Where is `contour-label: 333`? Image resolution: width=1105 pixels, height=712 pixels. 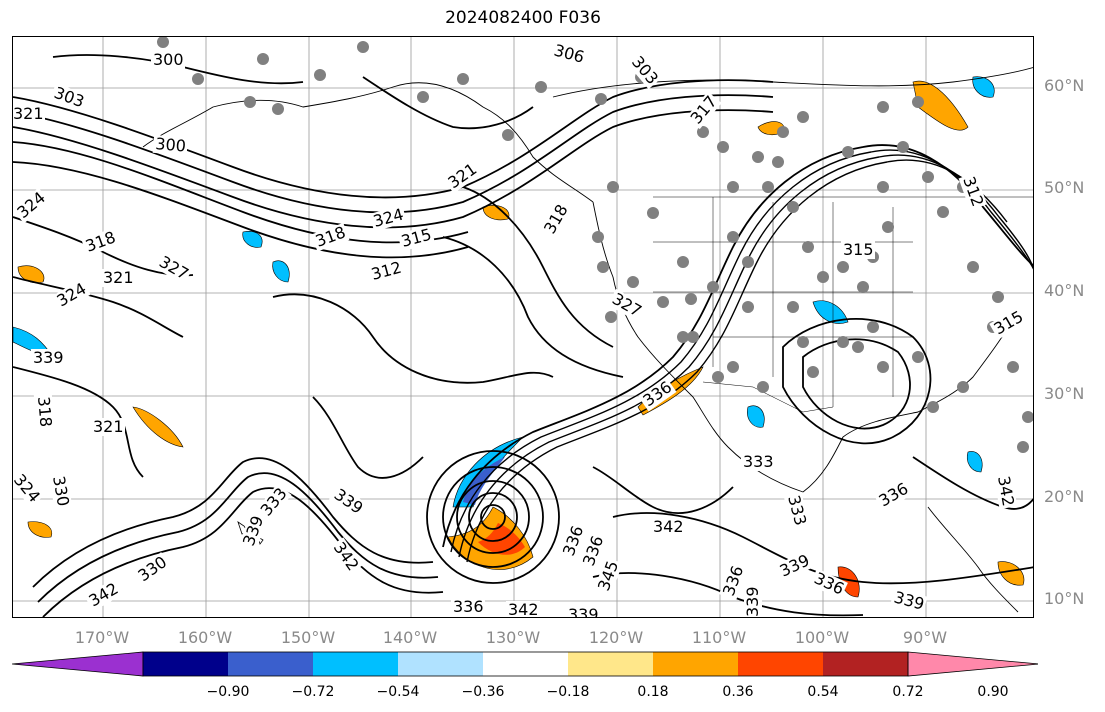 contour-label: 333 is located at coordinates (797, 510).